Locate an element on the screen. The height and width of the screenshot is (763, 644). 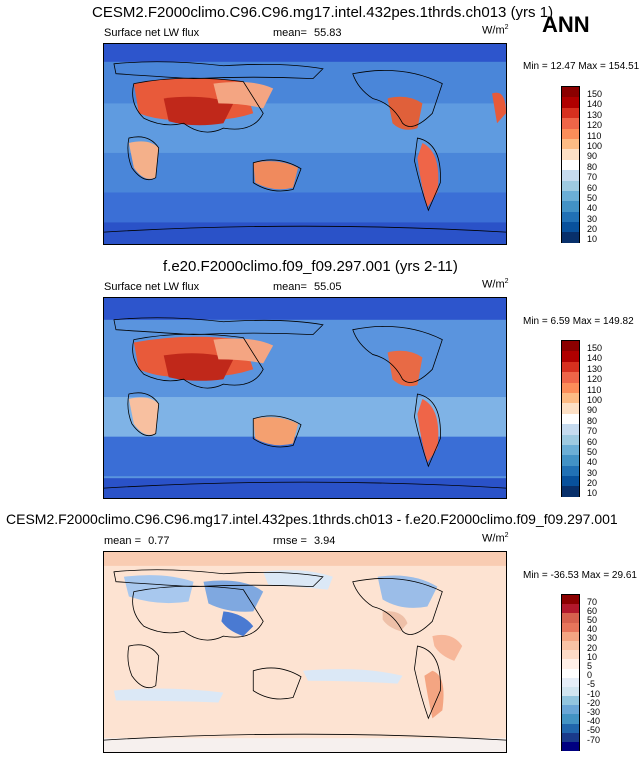
panel1-units: W/m2 is located at coordinates (495, 30).